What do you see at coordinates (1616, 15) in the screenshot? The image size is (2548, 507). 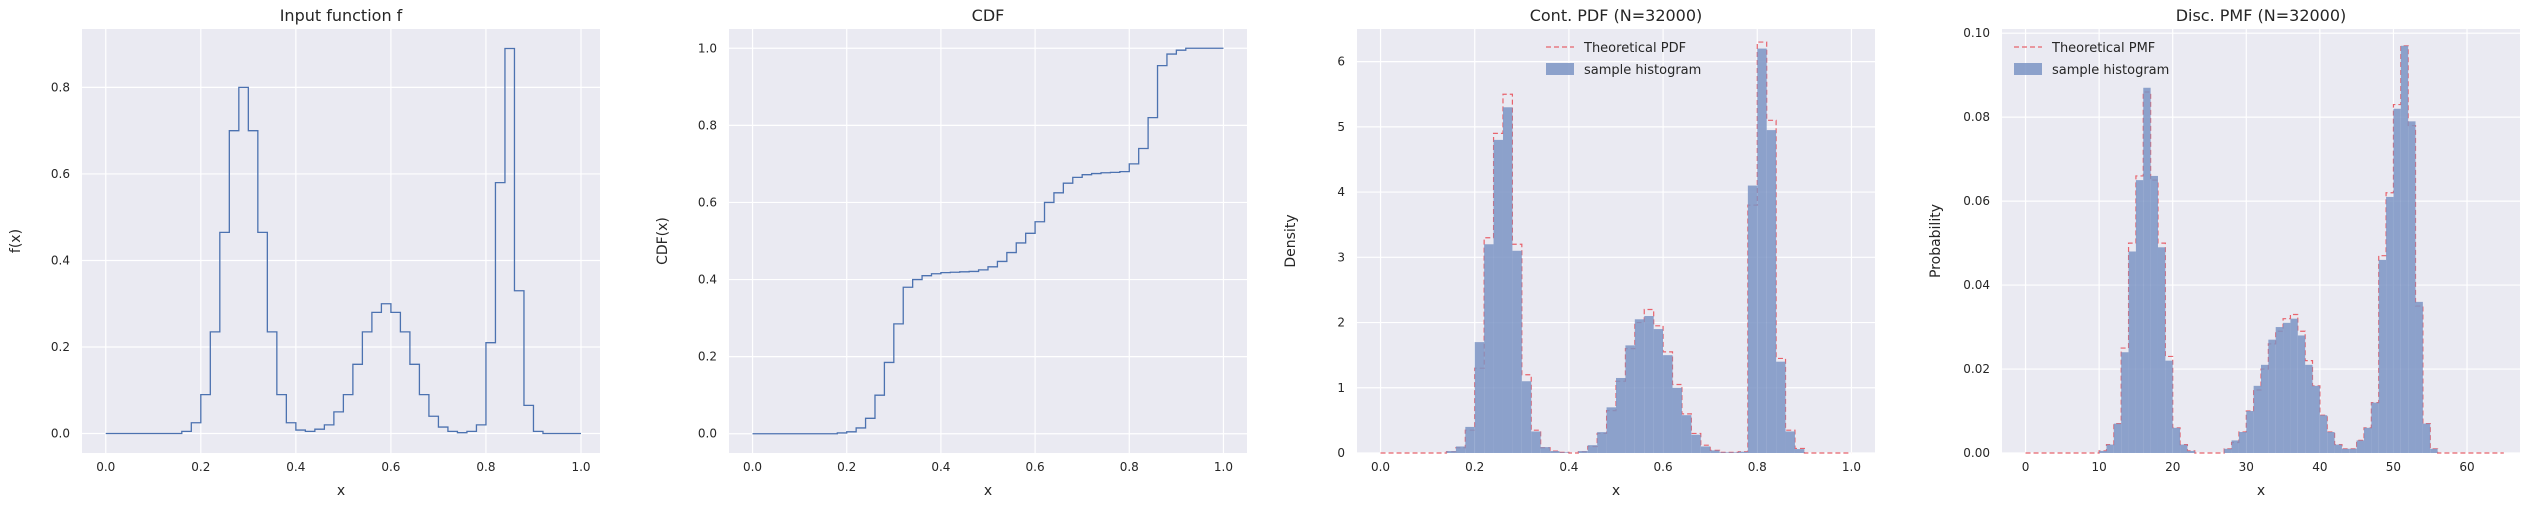 I see `chart-title: Cont. PDF (N=32000)` at bounding box center [1616, 15].